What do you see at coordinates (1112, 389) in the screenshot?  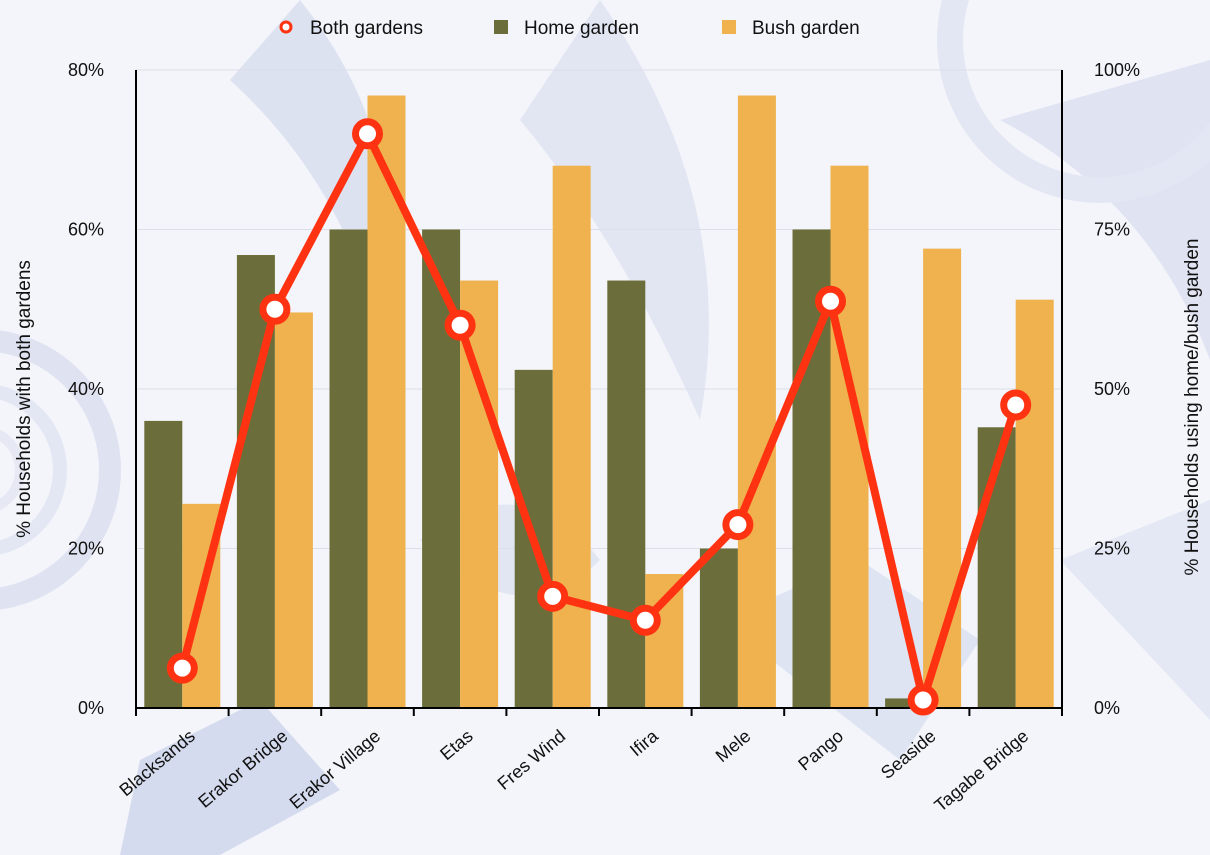 I see `y-right-tick-label: 50%` at bounding box center [1112, 389].